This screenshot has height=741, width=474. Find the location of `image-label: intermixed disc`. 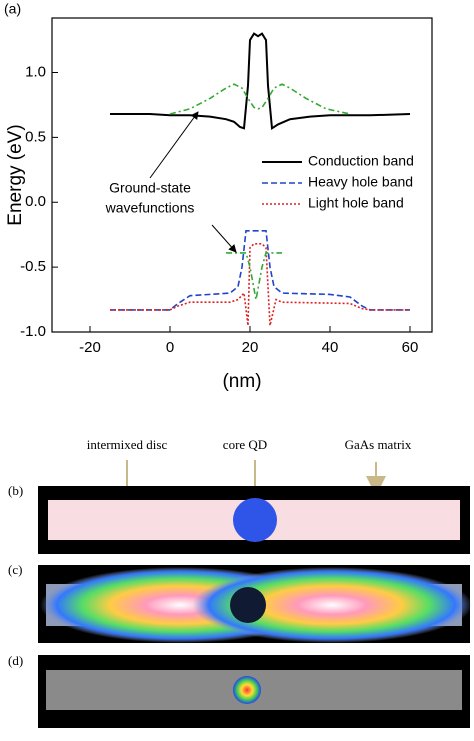

image-label: intermixed disc is located at coordinates (127, 444).